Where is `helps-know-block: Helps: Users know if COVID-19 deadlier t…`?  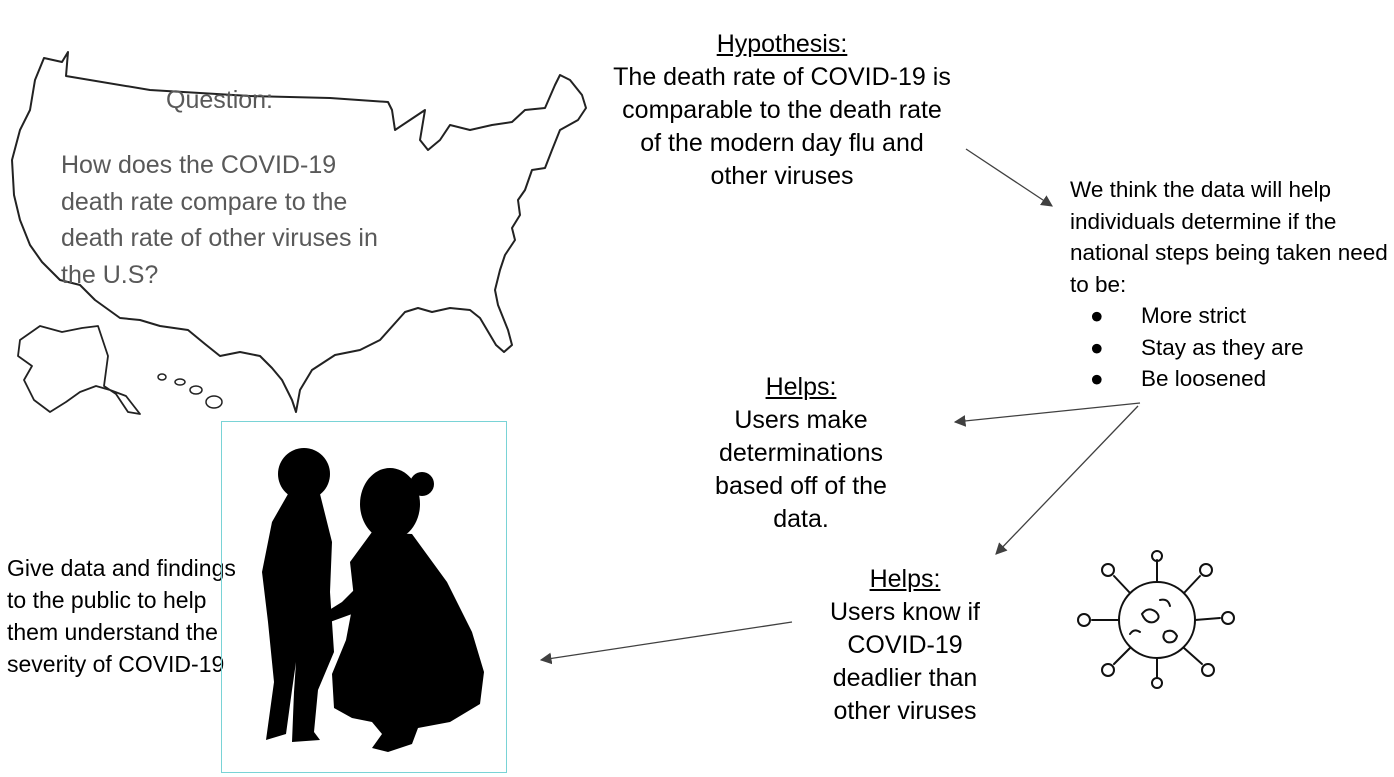
helps-know-block: Helps: Users know if COVID-19 deadlier t… is located at coordinates (905, 645).